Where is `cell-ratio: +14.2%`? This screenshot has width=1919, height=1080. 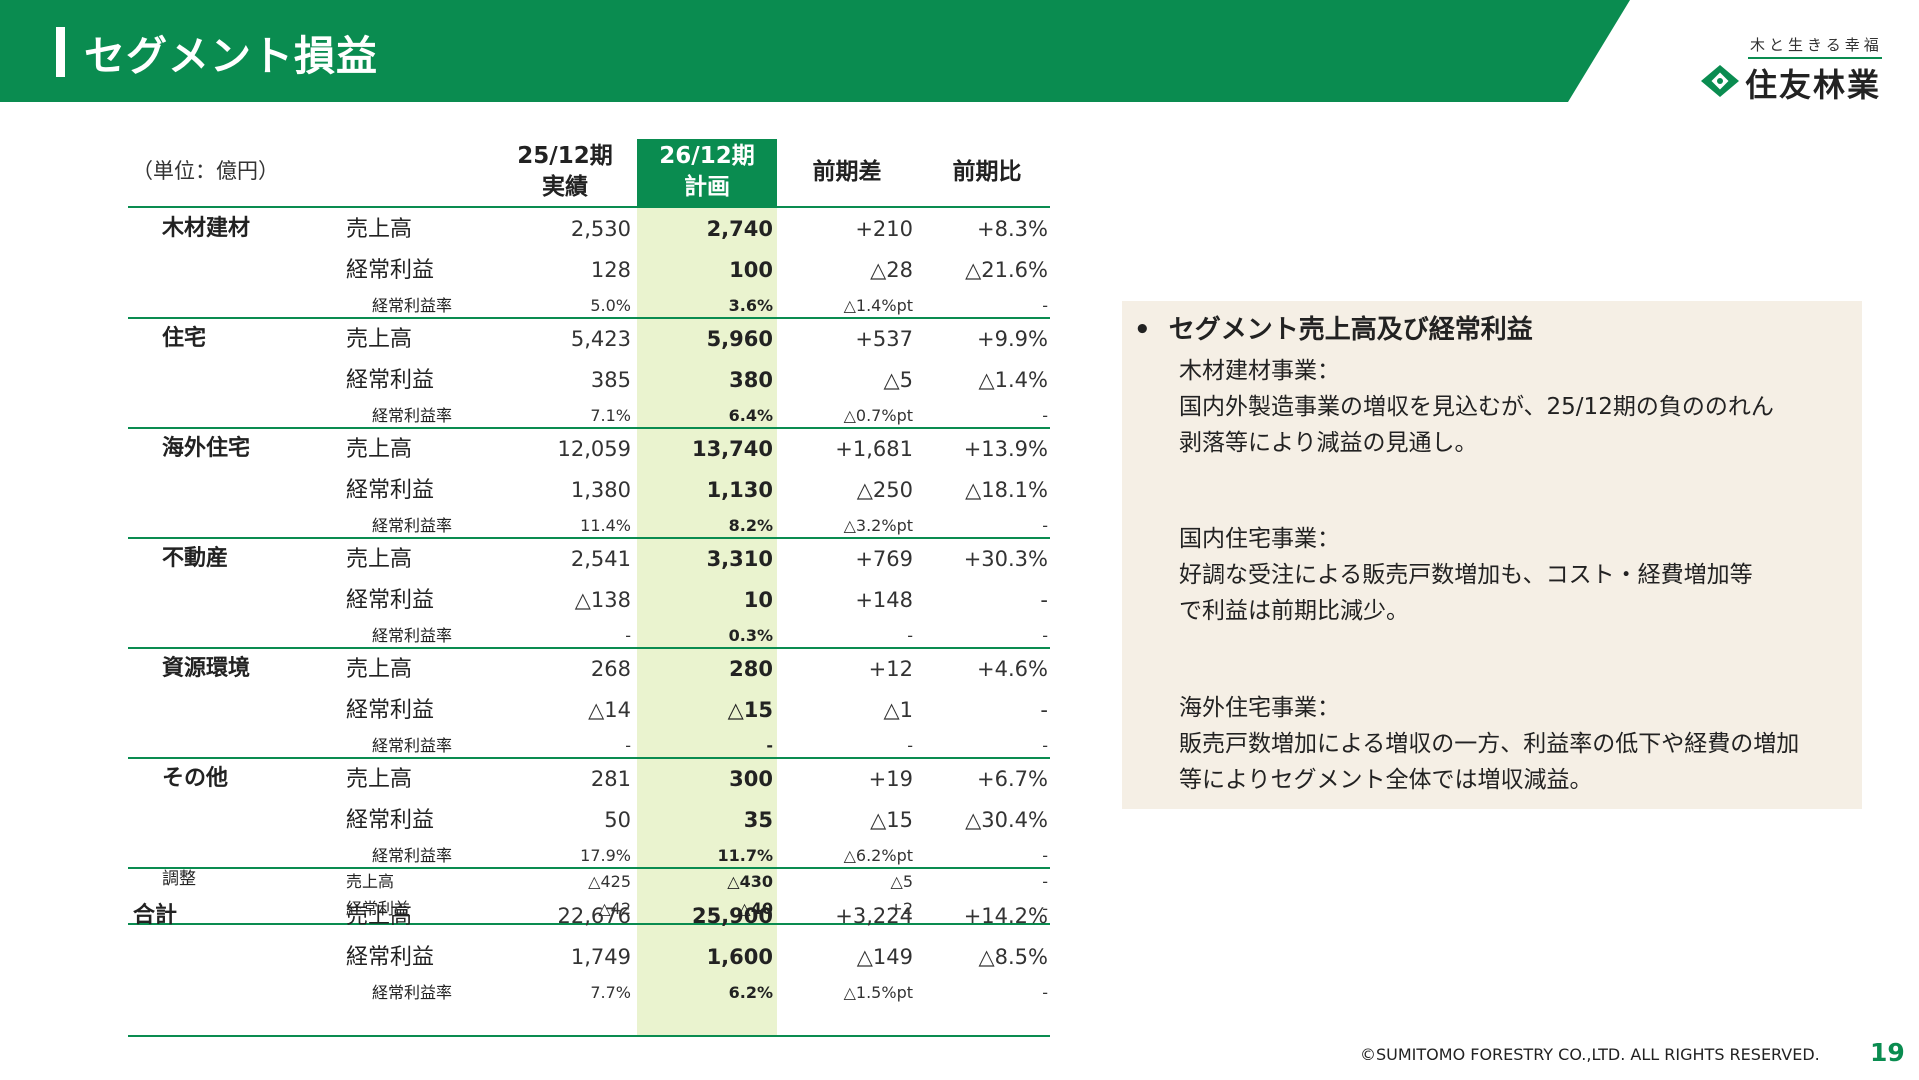 cell-ratio: +14.2% is located at coordinates (1005, 916).